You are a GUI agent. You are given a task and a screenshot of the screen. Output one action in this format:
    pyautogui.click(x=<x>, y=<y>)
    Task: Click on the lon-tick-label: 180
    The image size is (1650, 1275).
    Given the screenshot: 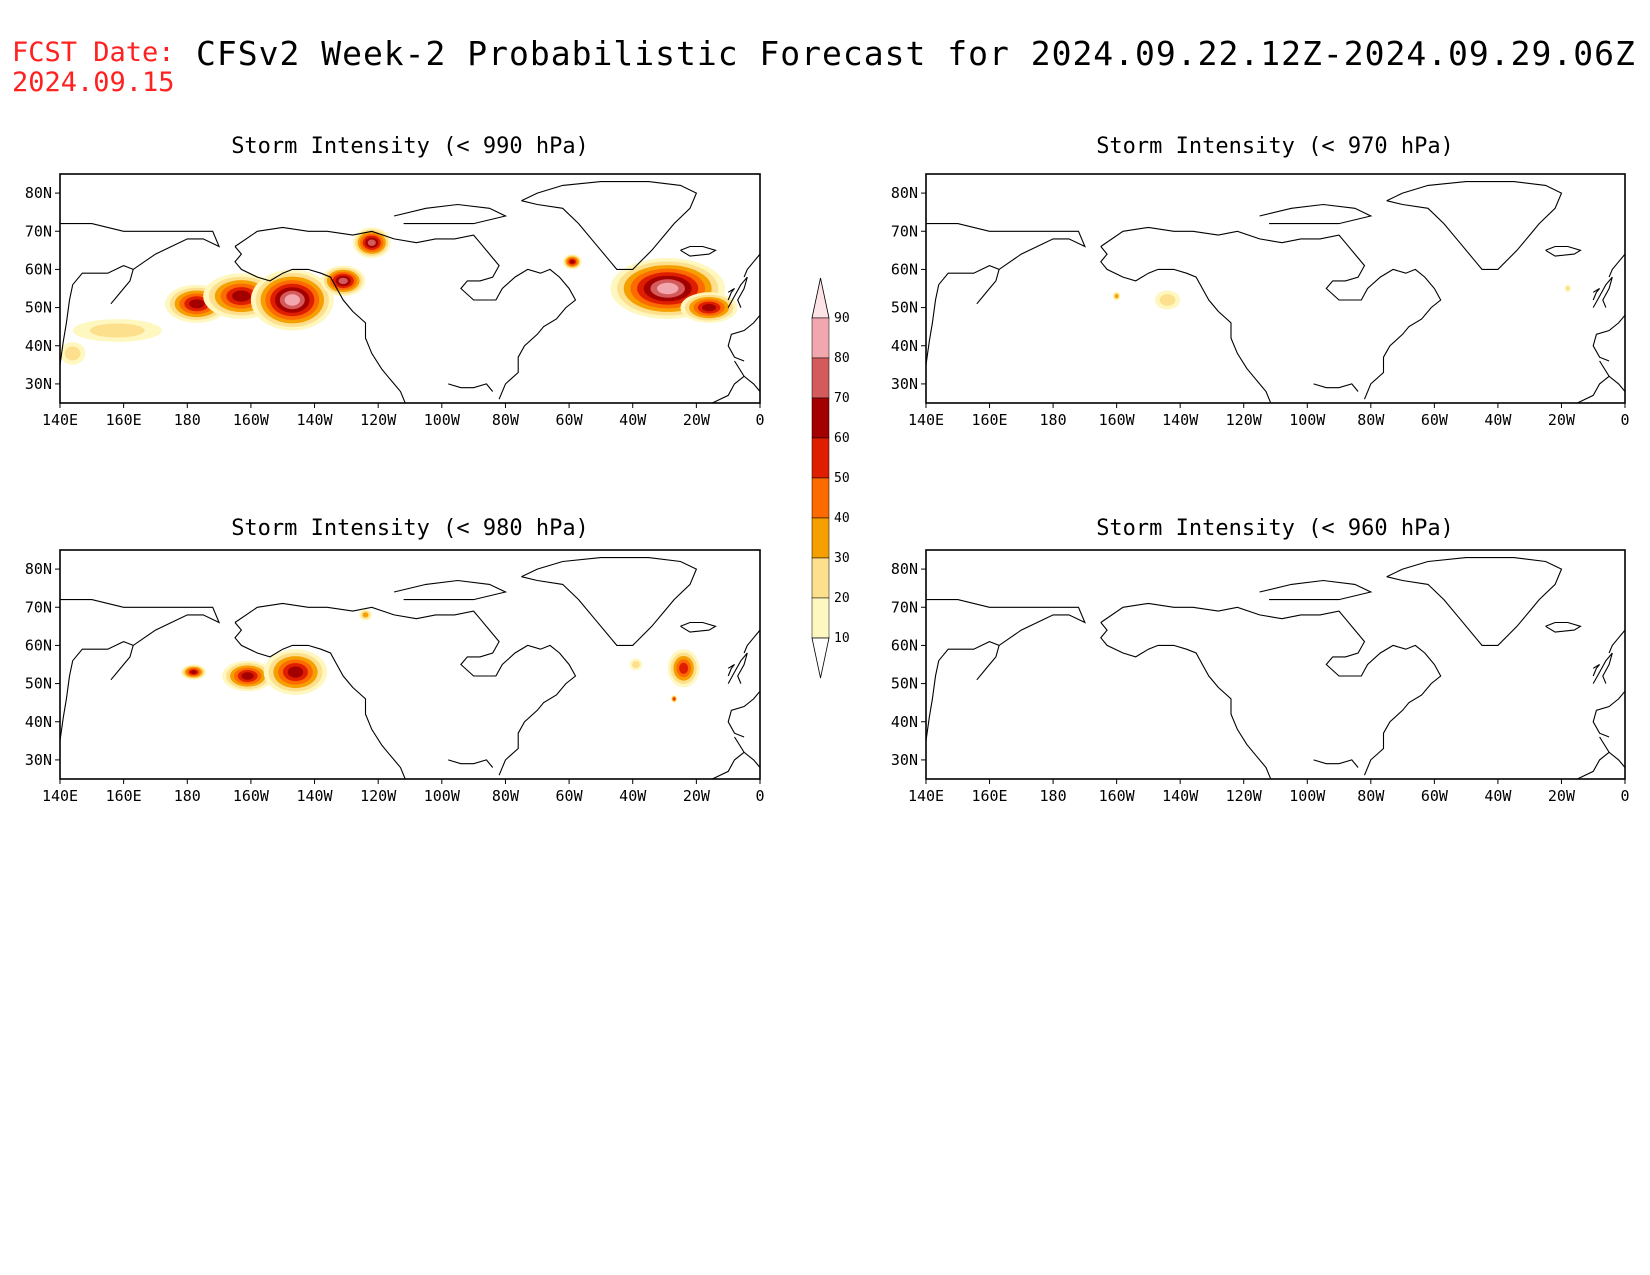 What is the action you would take?
    pyautogui.click(x=1053, y=420)
    